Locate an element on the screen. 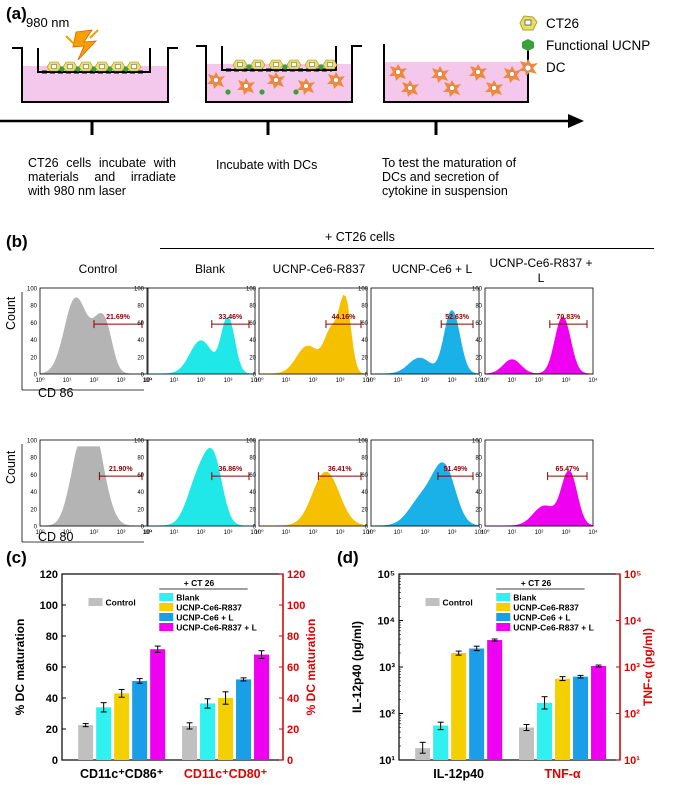 Image resolution: width=674 pixels, height=788 pixels. laser-bolt-icon is located at coordinates (82, 45).